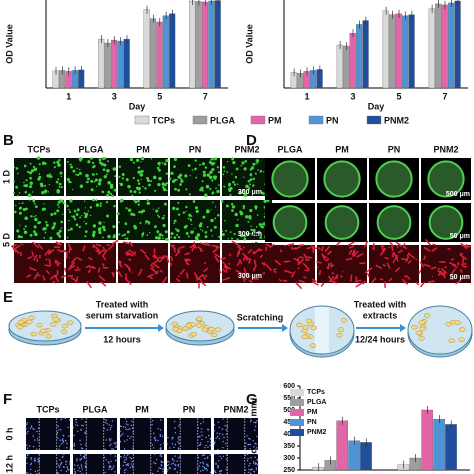 Image resolution: width=474 pixels, height=474 pixels. What do you see at coordinates (7, 399) in the screenshot?
I see `panel-letter: F` at bounding box center [7, 399].